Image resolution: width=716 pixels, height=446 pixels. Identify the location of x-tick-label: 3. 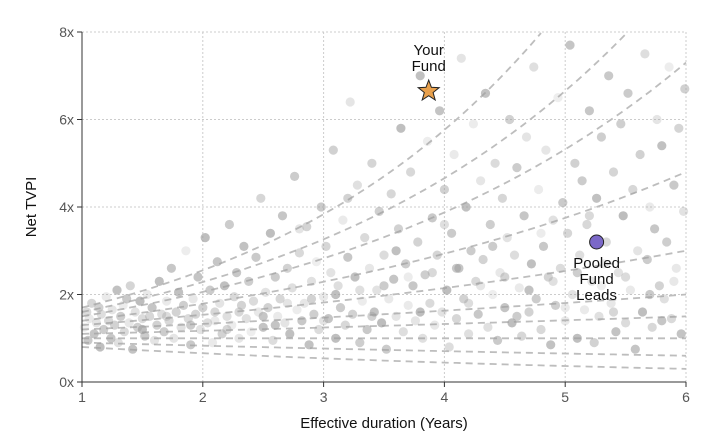
(324, 397).